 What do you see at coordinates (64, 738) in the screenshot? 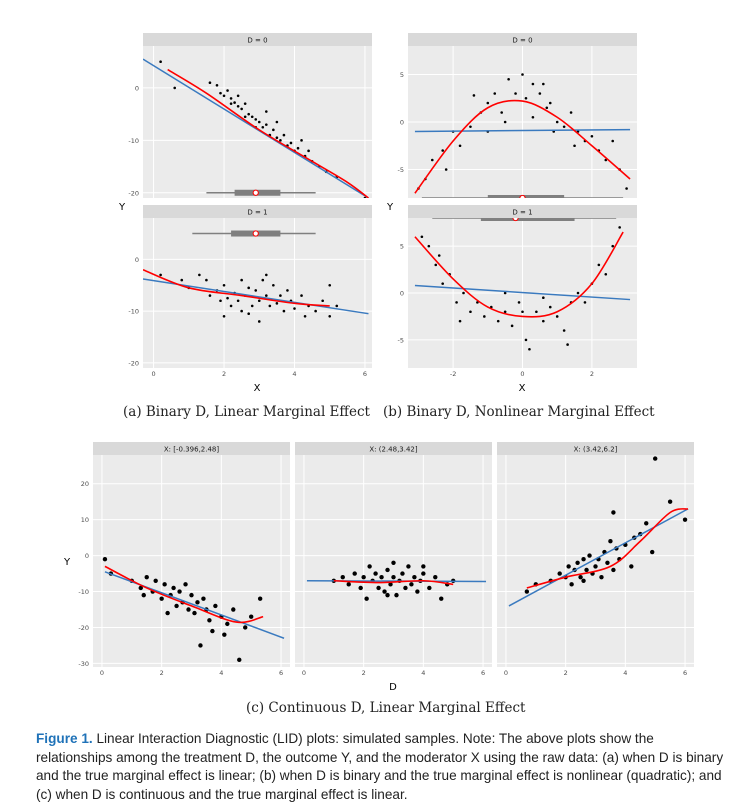
I see `caption-label: Figure 1.` at bounding box center [64, 738].